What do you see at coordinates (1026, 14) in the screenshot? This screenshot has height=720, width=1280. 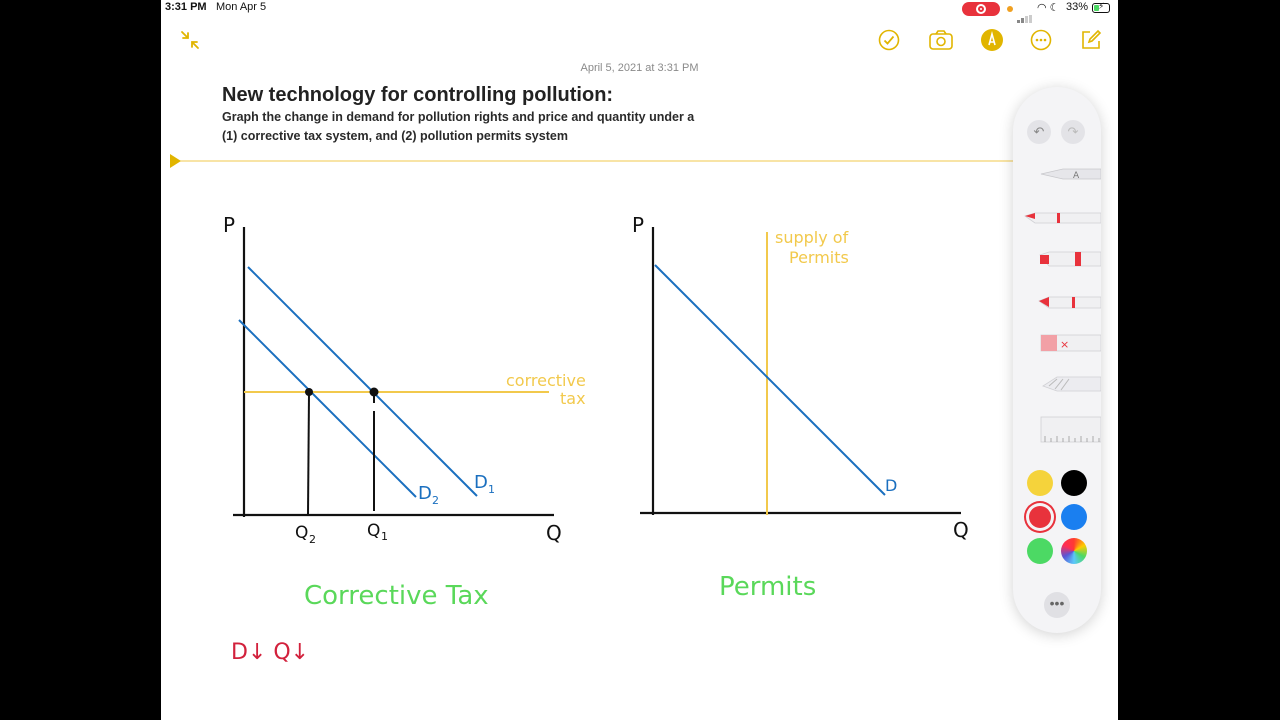 I see `cellular-icon` at bounding box center [1026, 14].